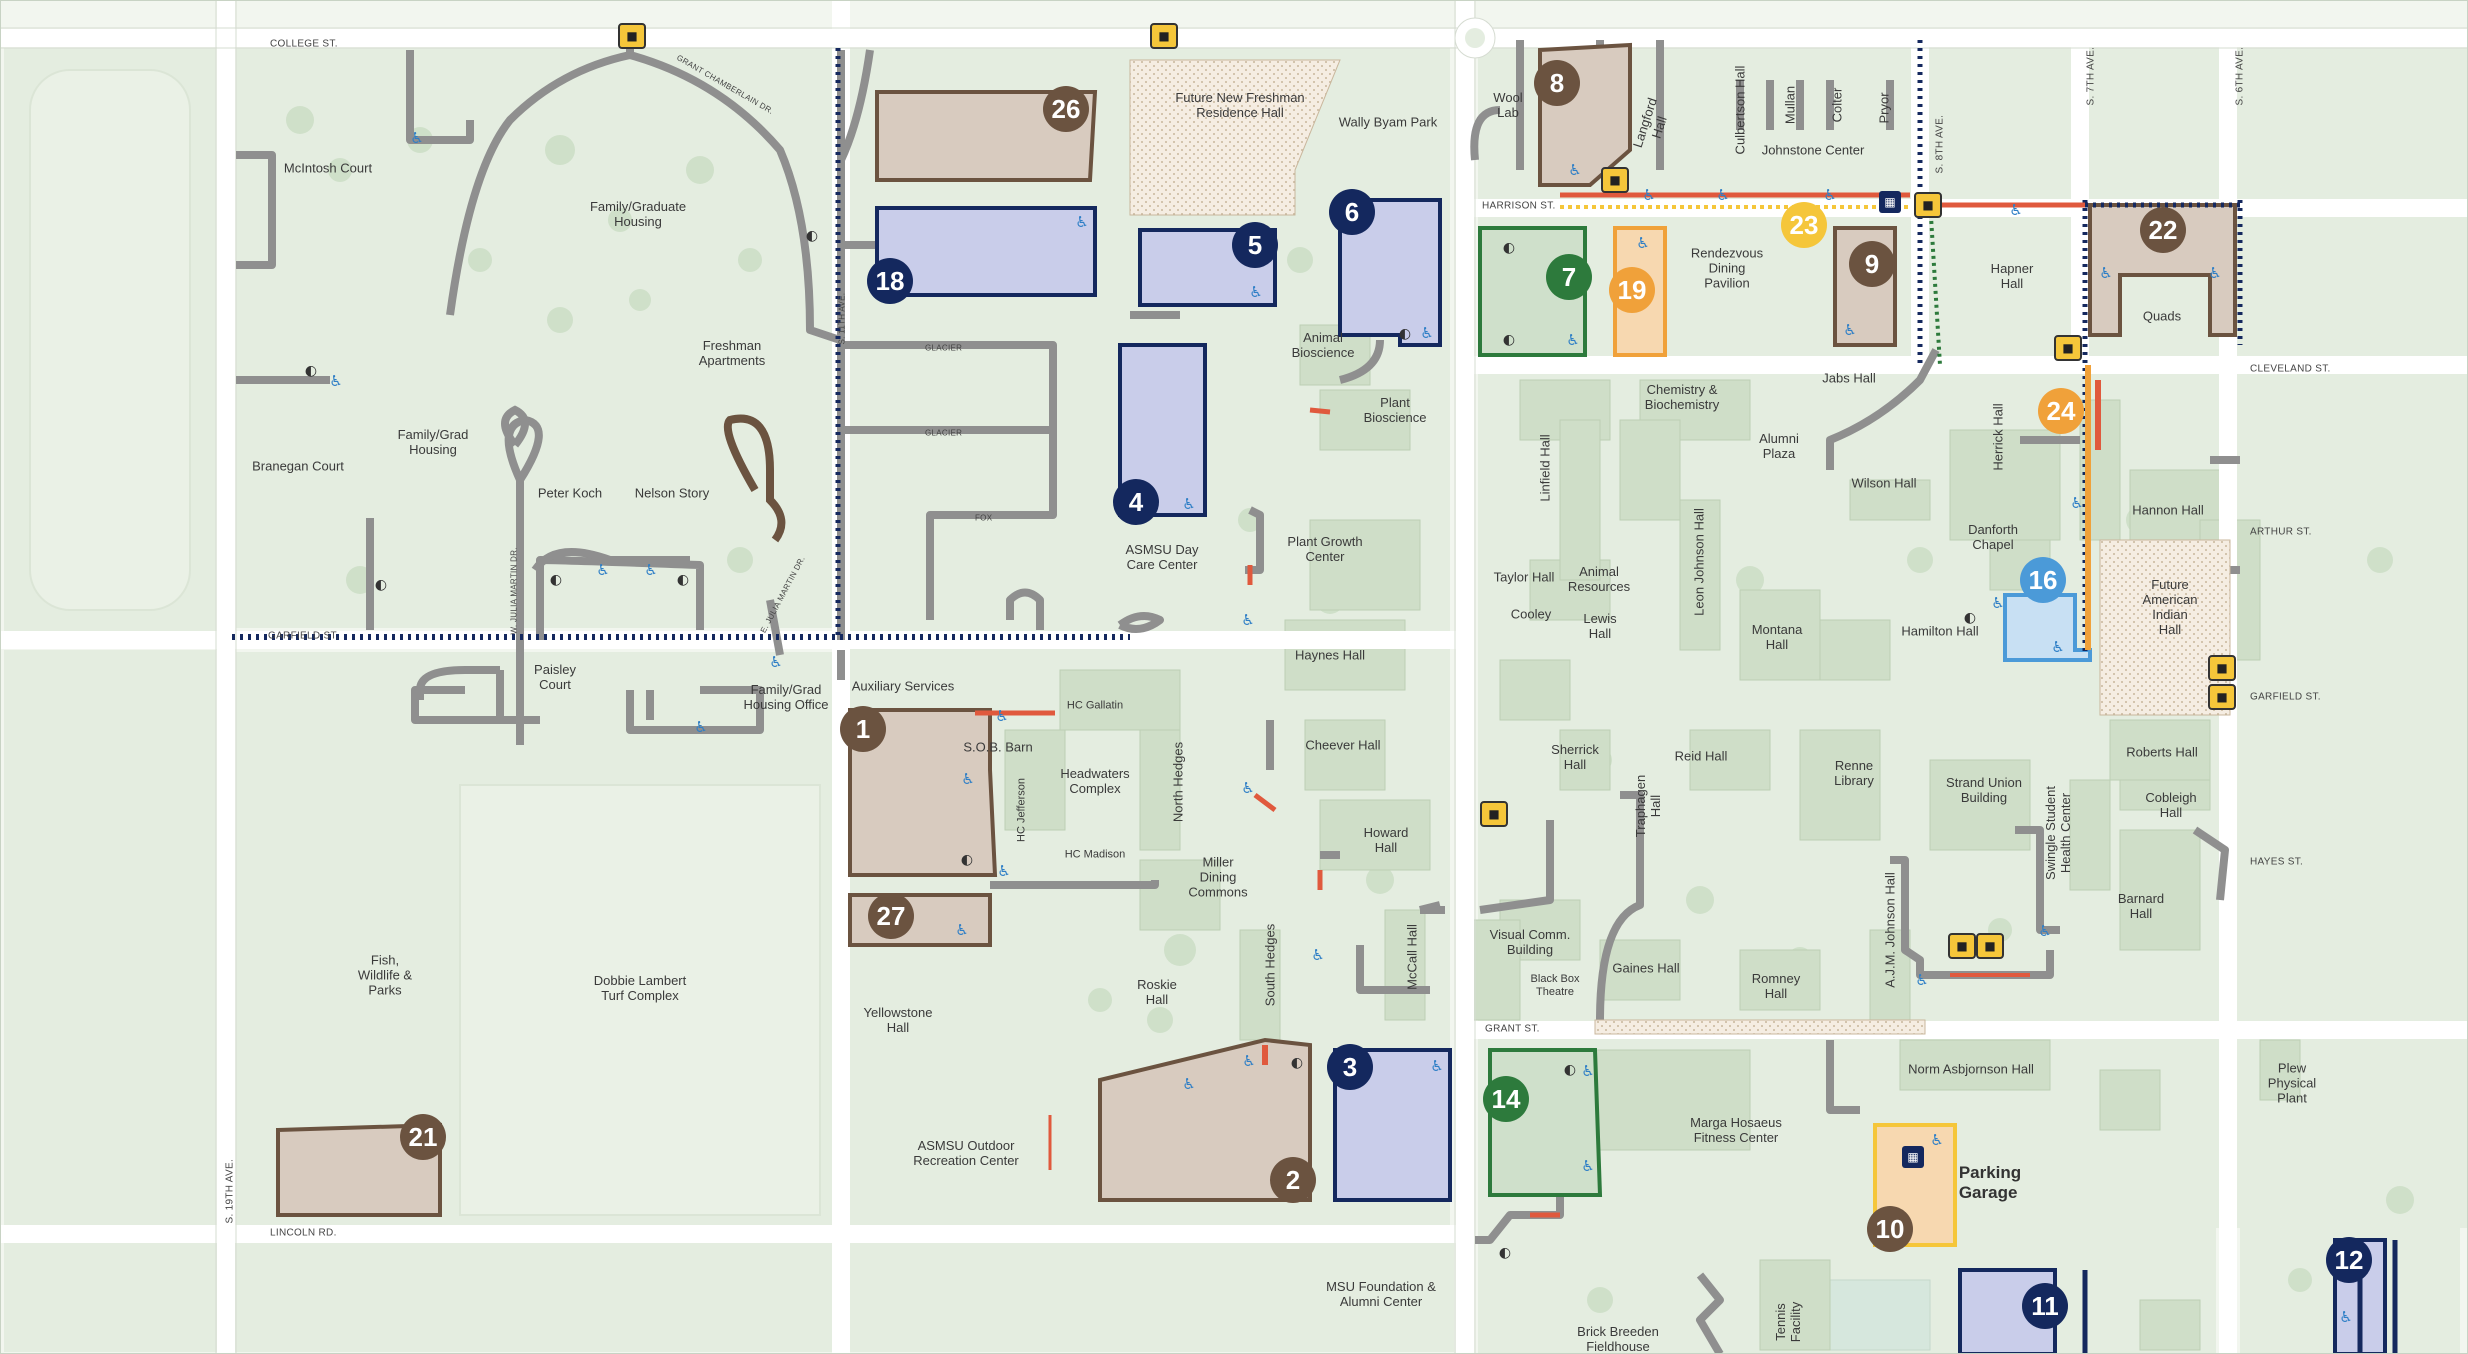 This screenshot has height=1354, width=2468. What do you see at coordinates (1569, 277) in the screenshot?
I see `lot-badge-7: 7` at bounding box center [1569, 277].